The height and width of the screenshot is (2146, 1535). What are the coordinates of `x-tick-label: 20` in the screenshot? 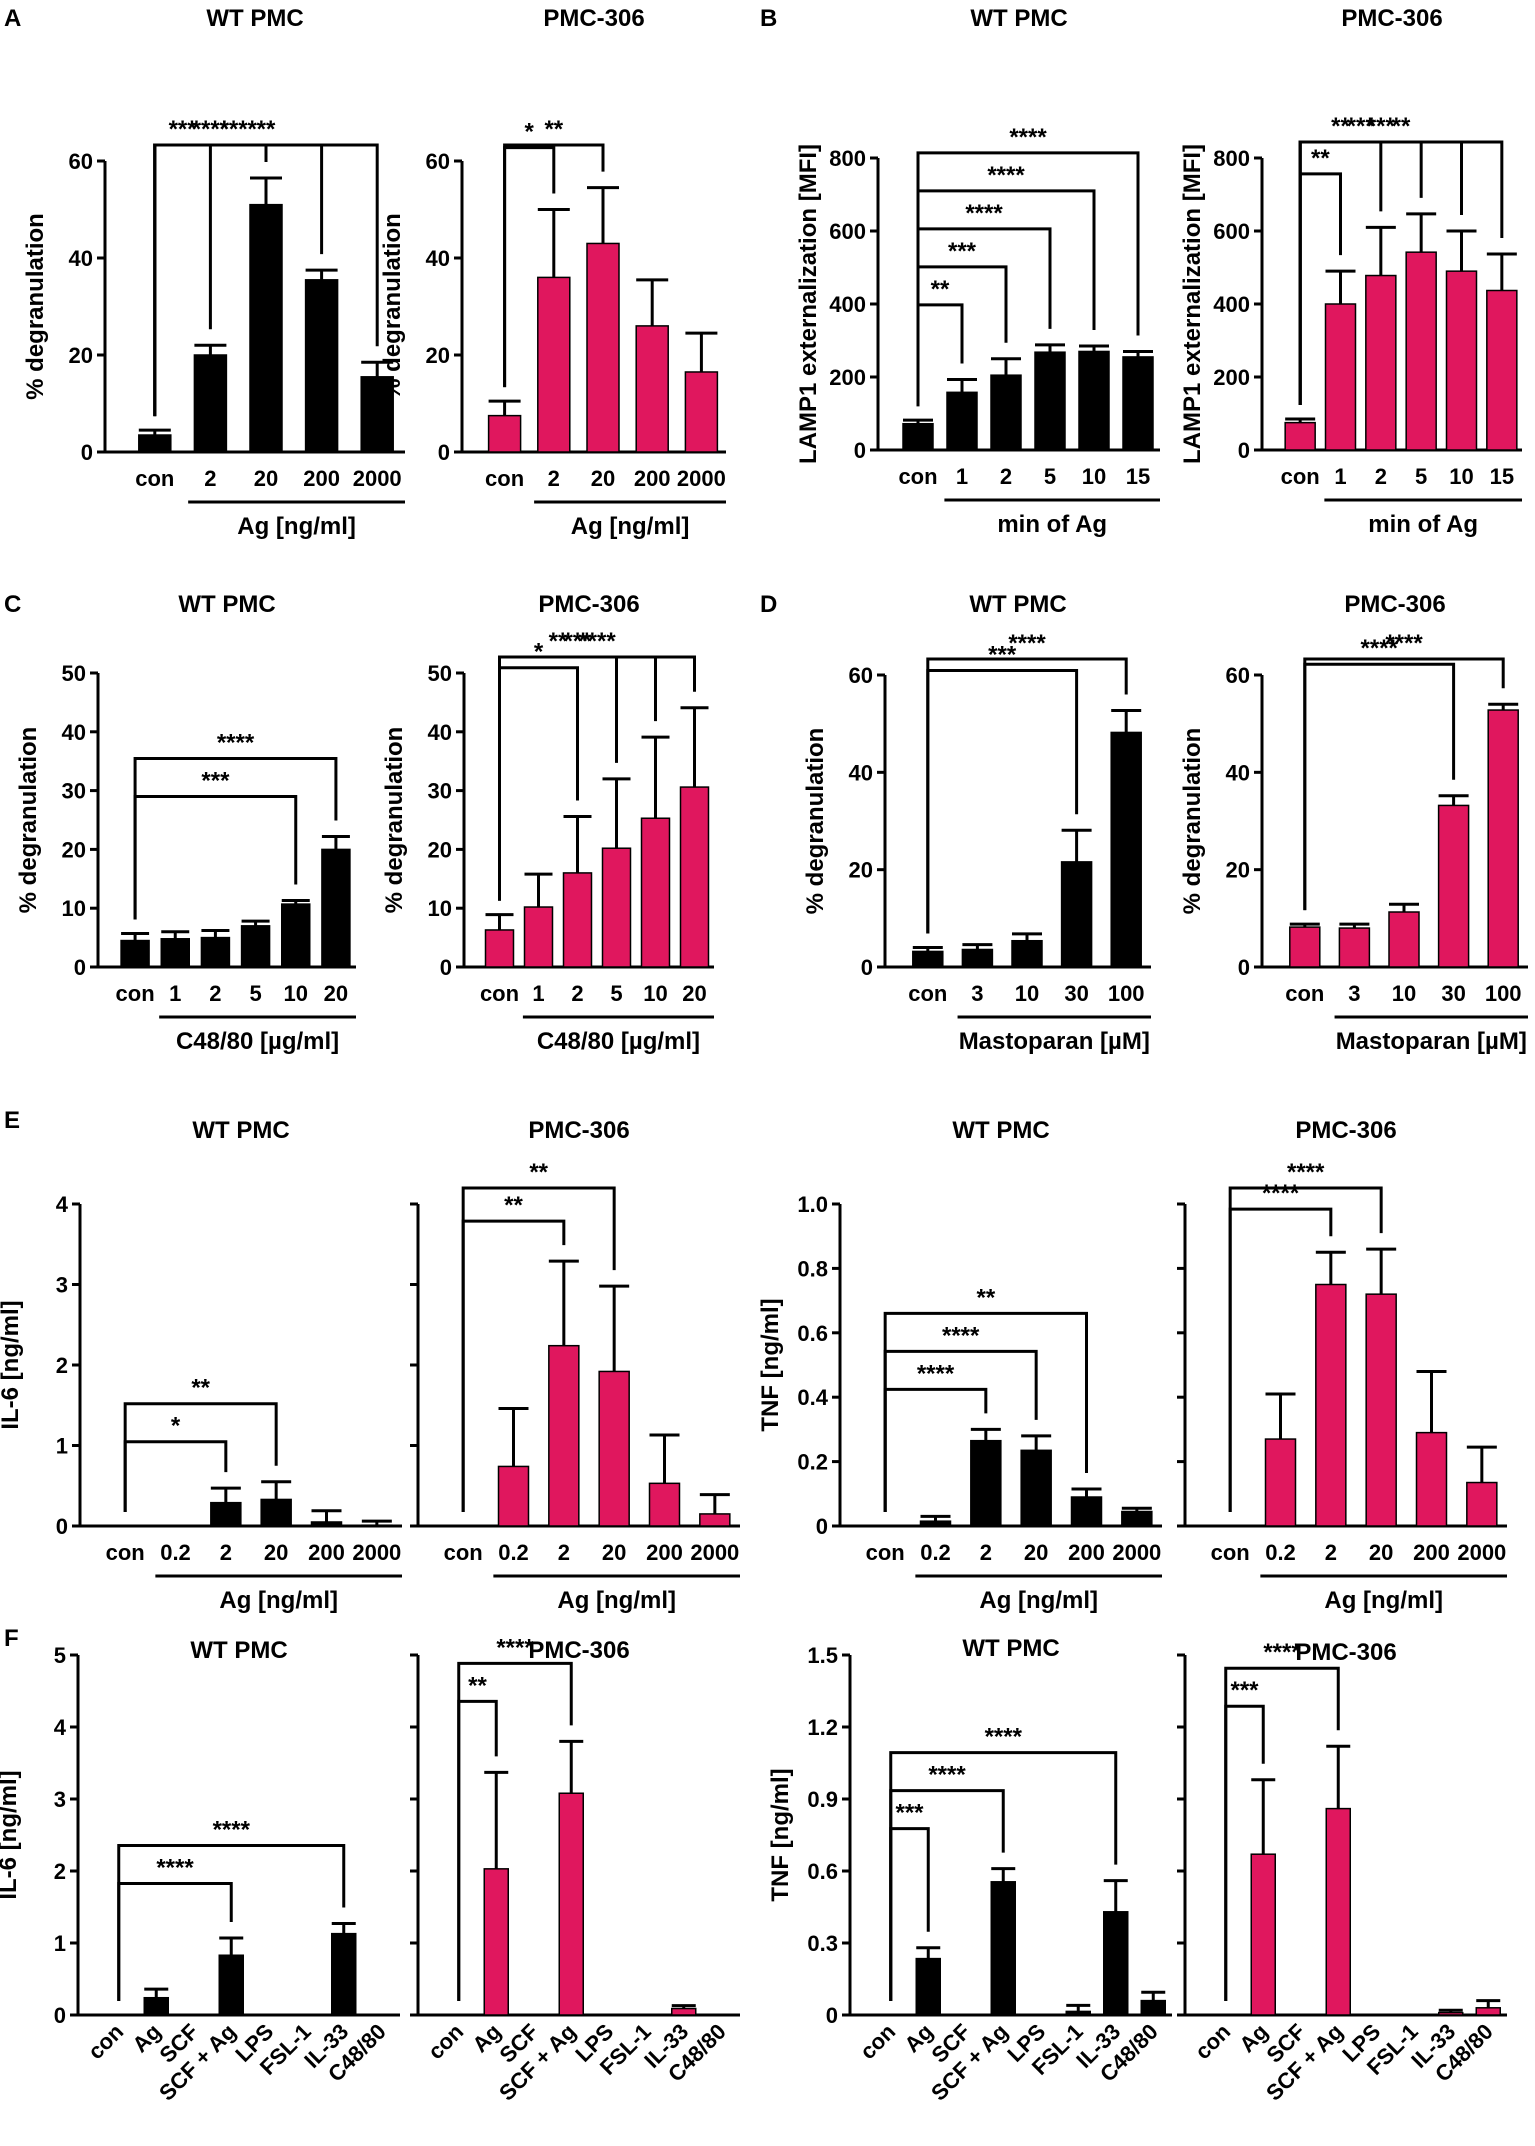 It's located at (1036, 1552).